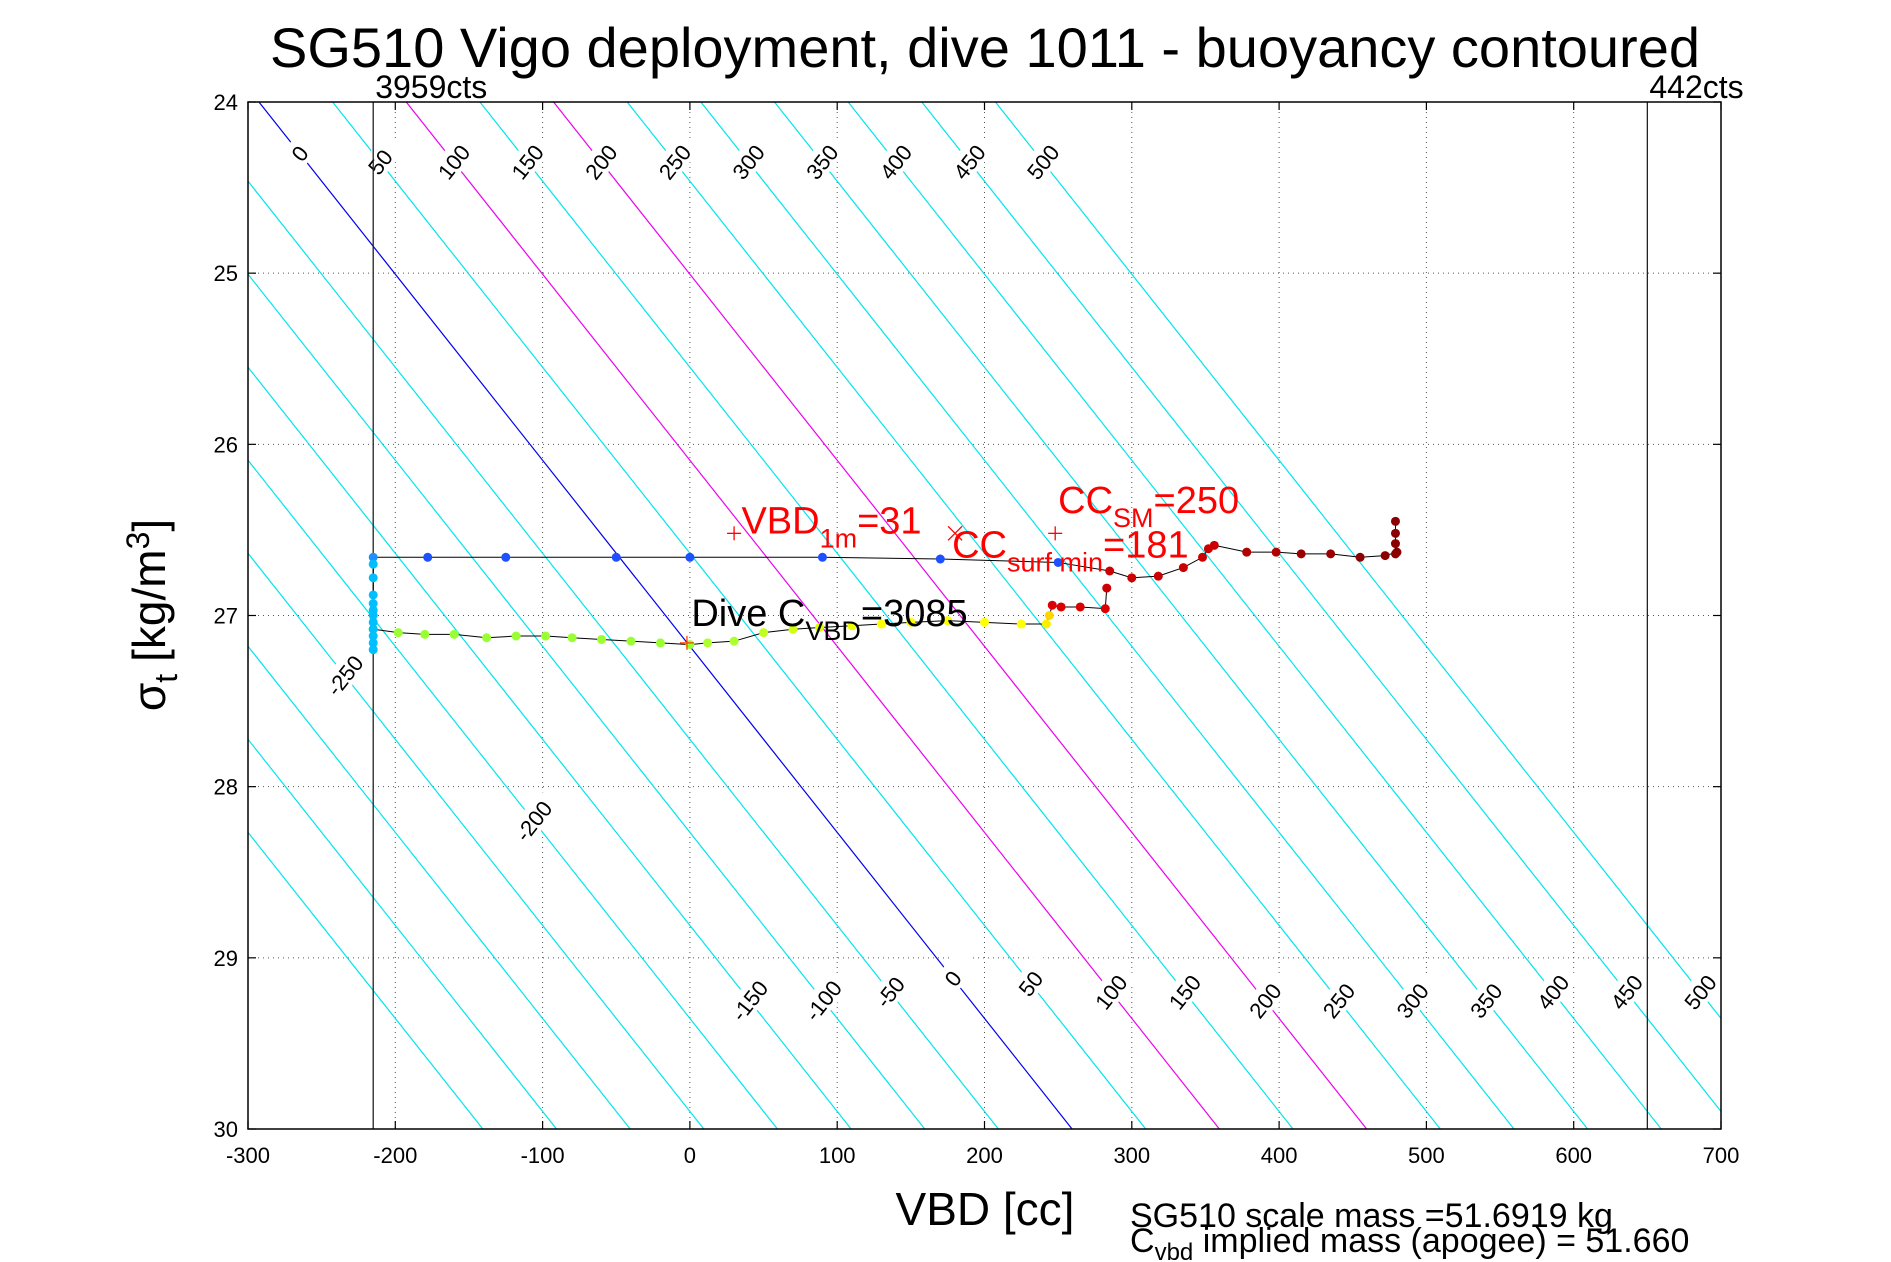  I want to click on annotation-label: CCSM=250, so click(1148, 506).